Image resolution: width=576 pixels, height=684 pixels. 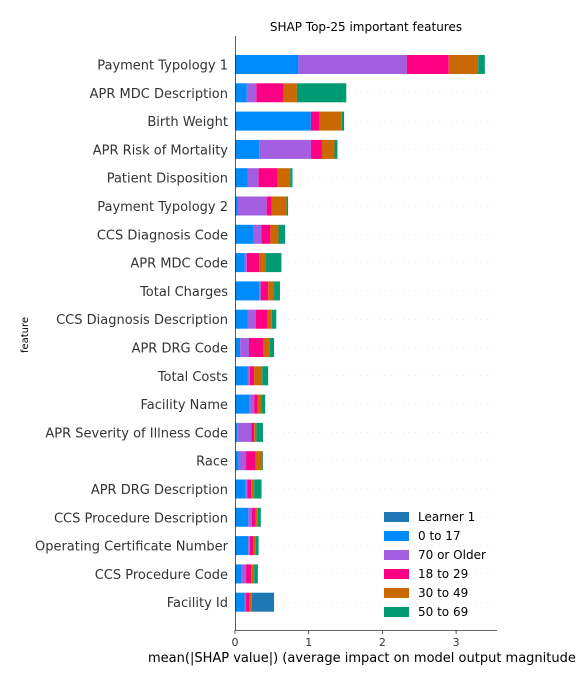 What do you see at coordinates (136, 433) in the screenshot?
I see `feature-label: APR Severity of Illness Code` at bounding box center [136, 433].